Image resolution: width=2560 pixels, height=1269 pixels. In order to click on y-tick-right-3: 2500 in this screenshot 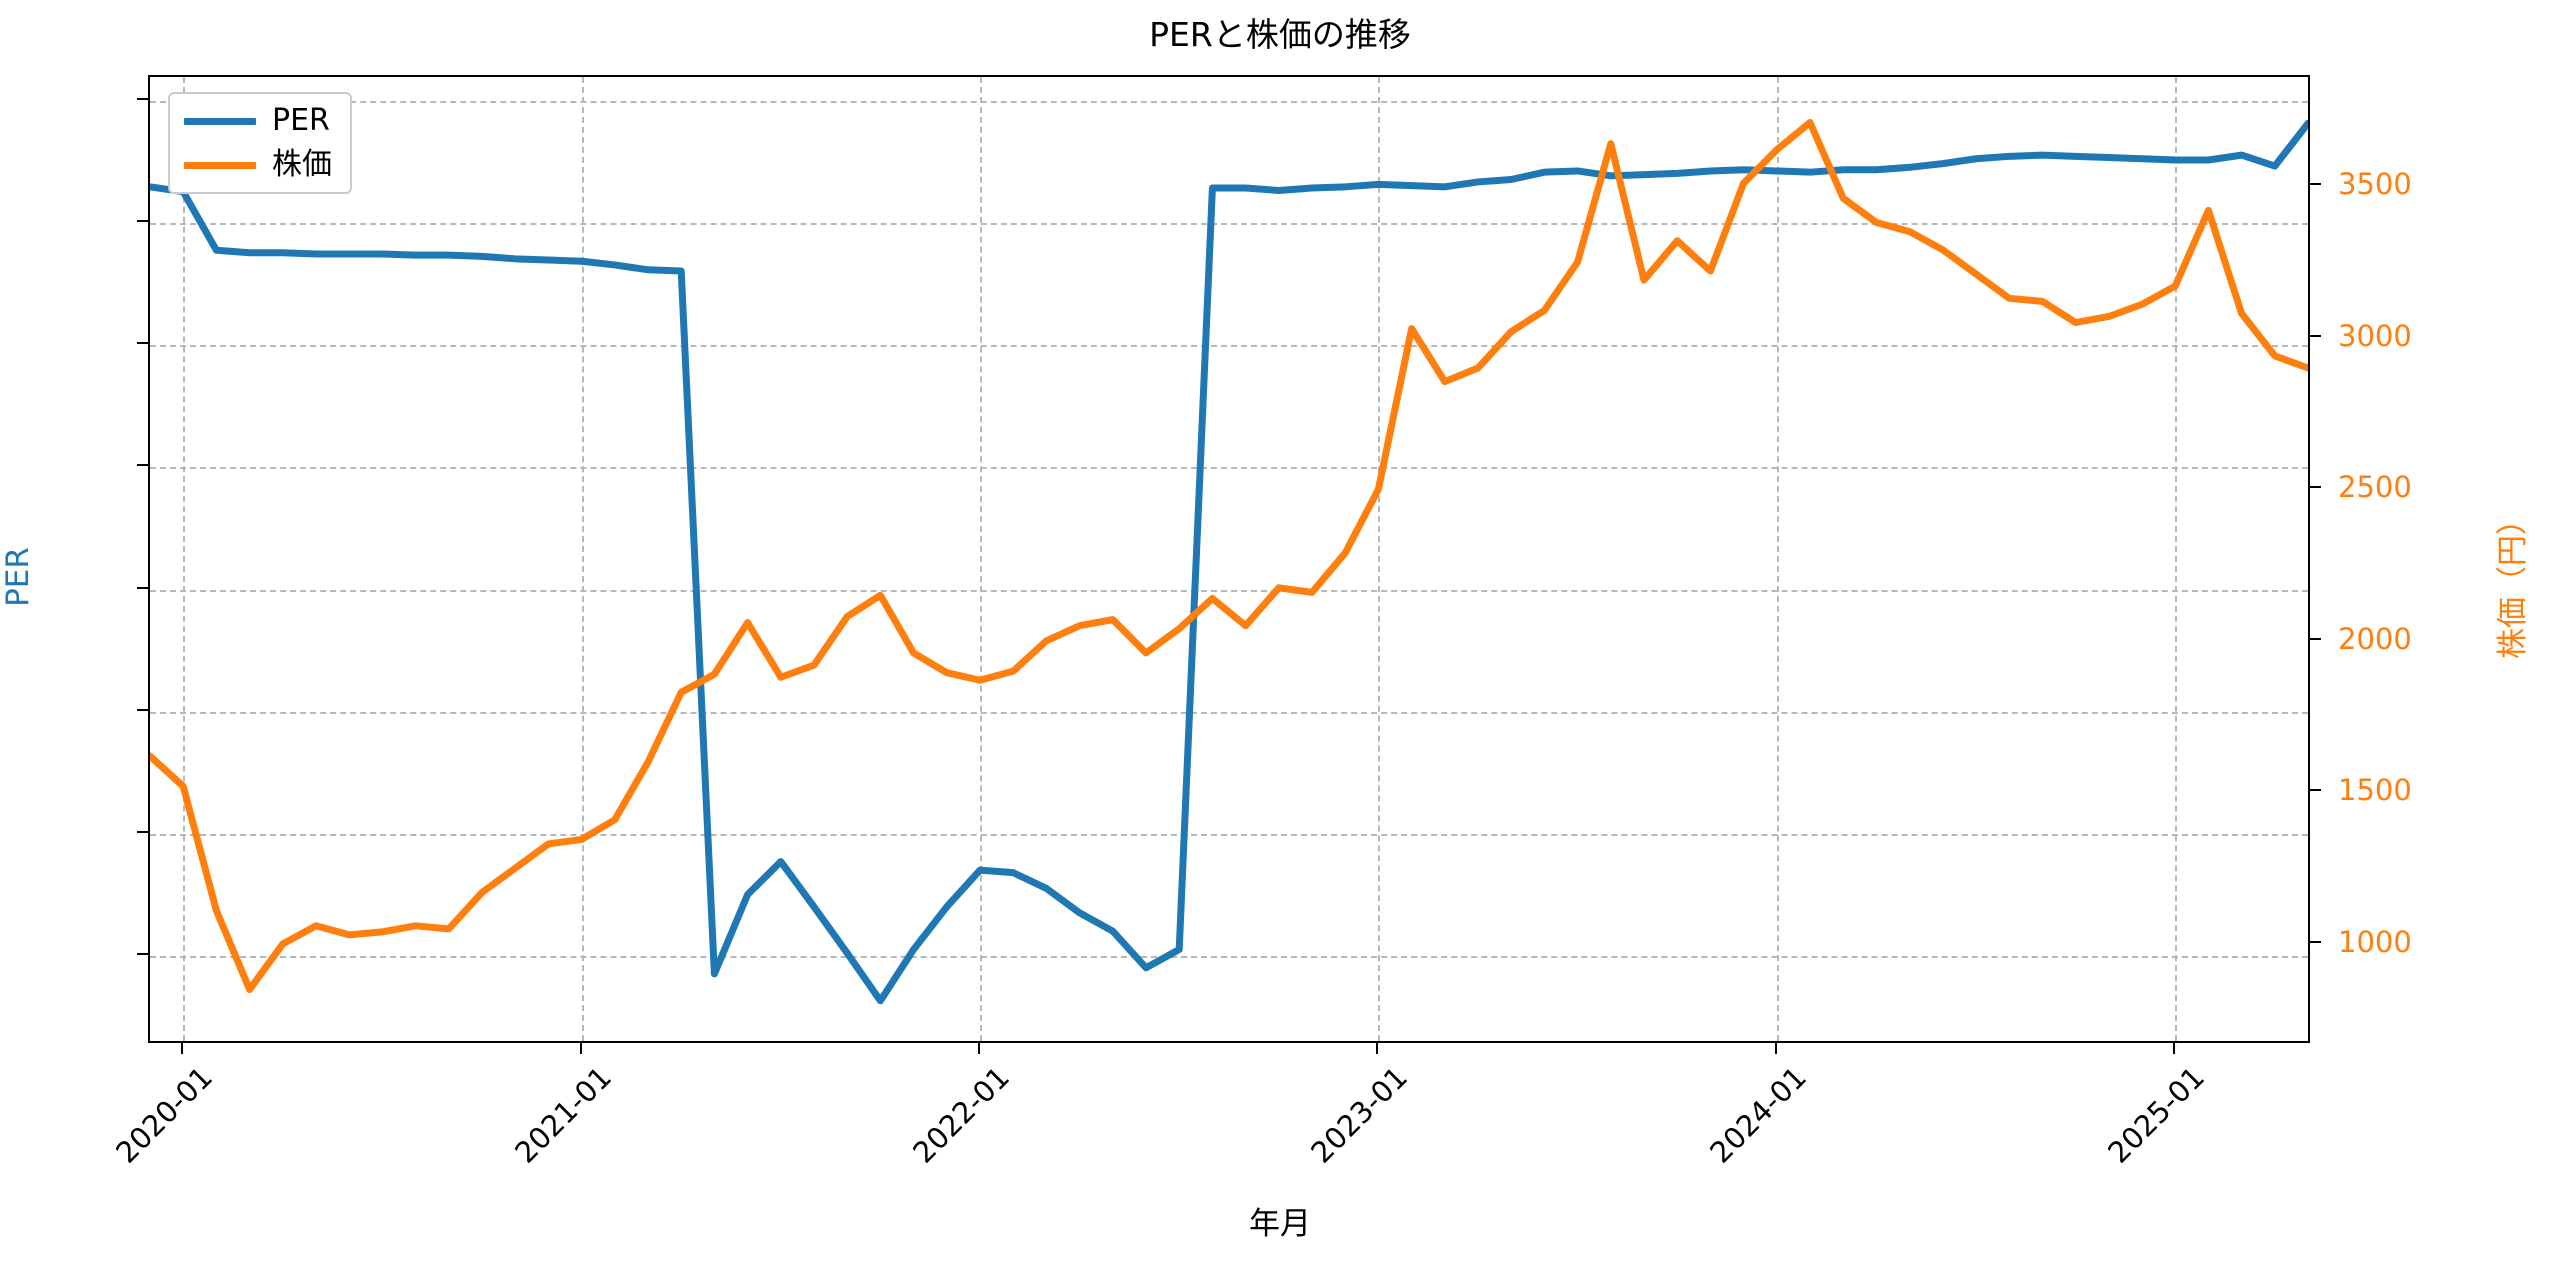, I will do `click(2375, 487)`.